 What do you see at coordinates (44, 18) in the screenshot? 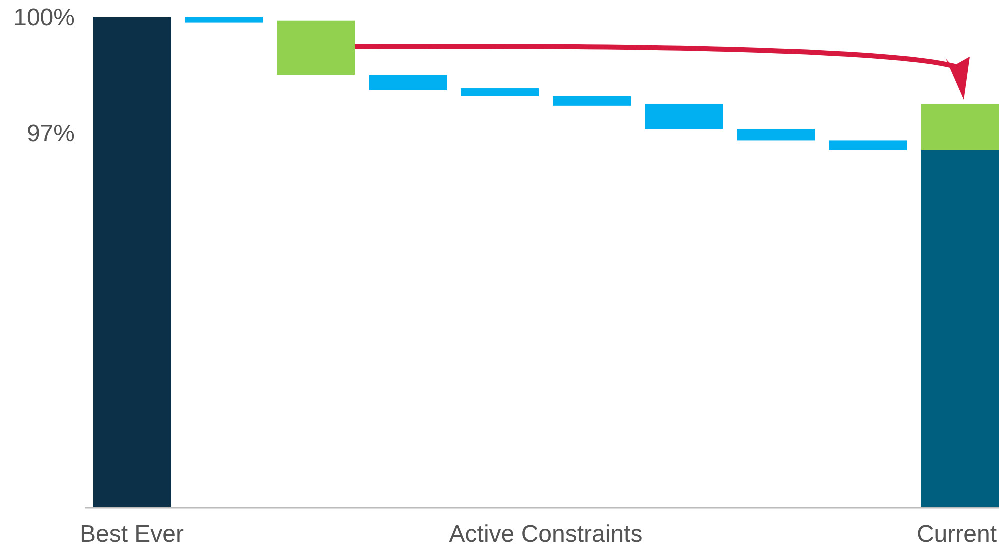
I see `y-tick-label: 100%` at bounding box center [44, 18].